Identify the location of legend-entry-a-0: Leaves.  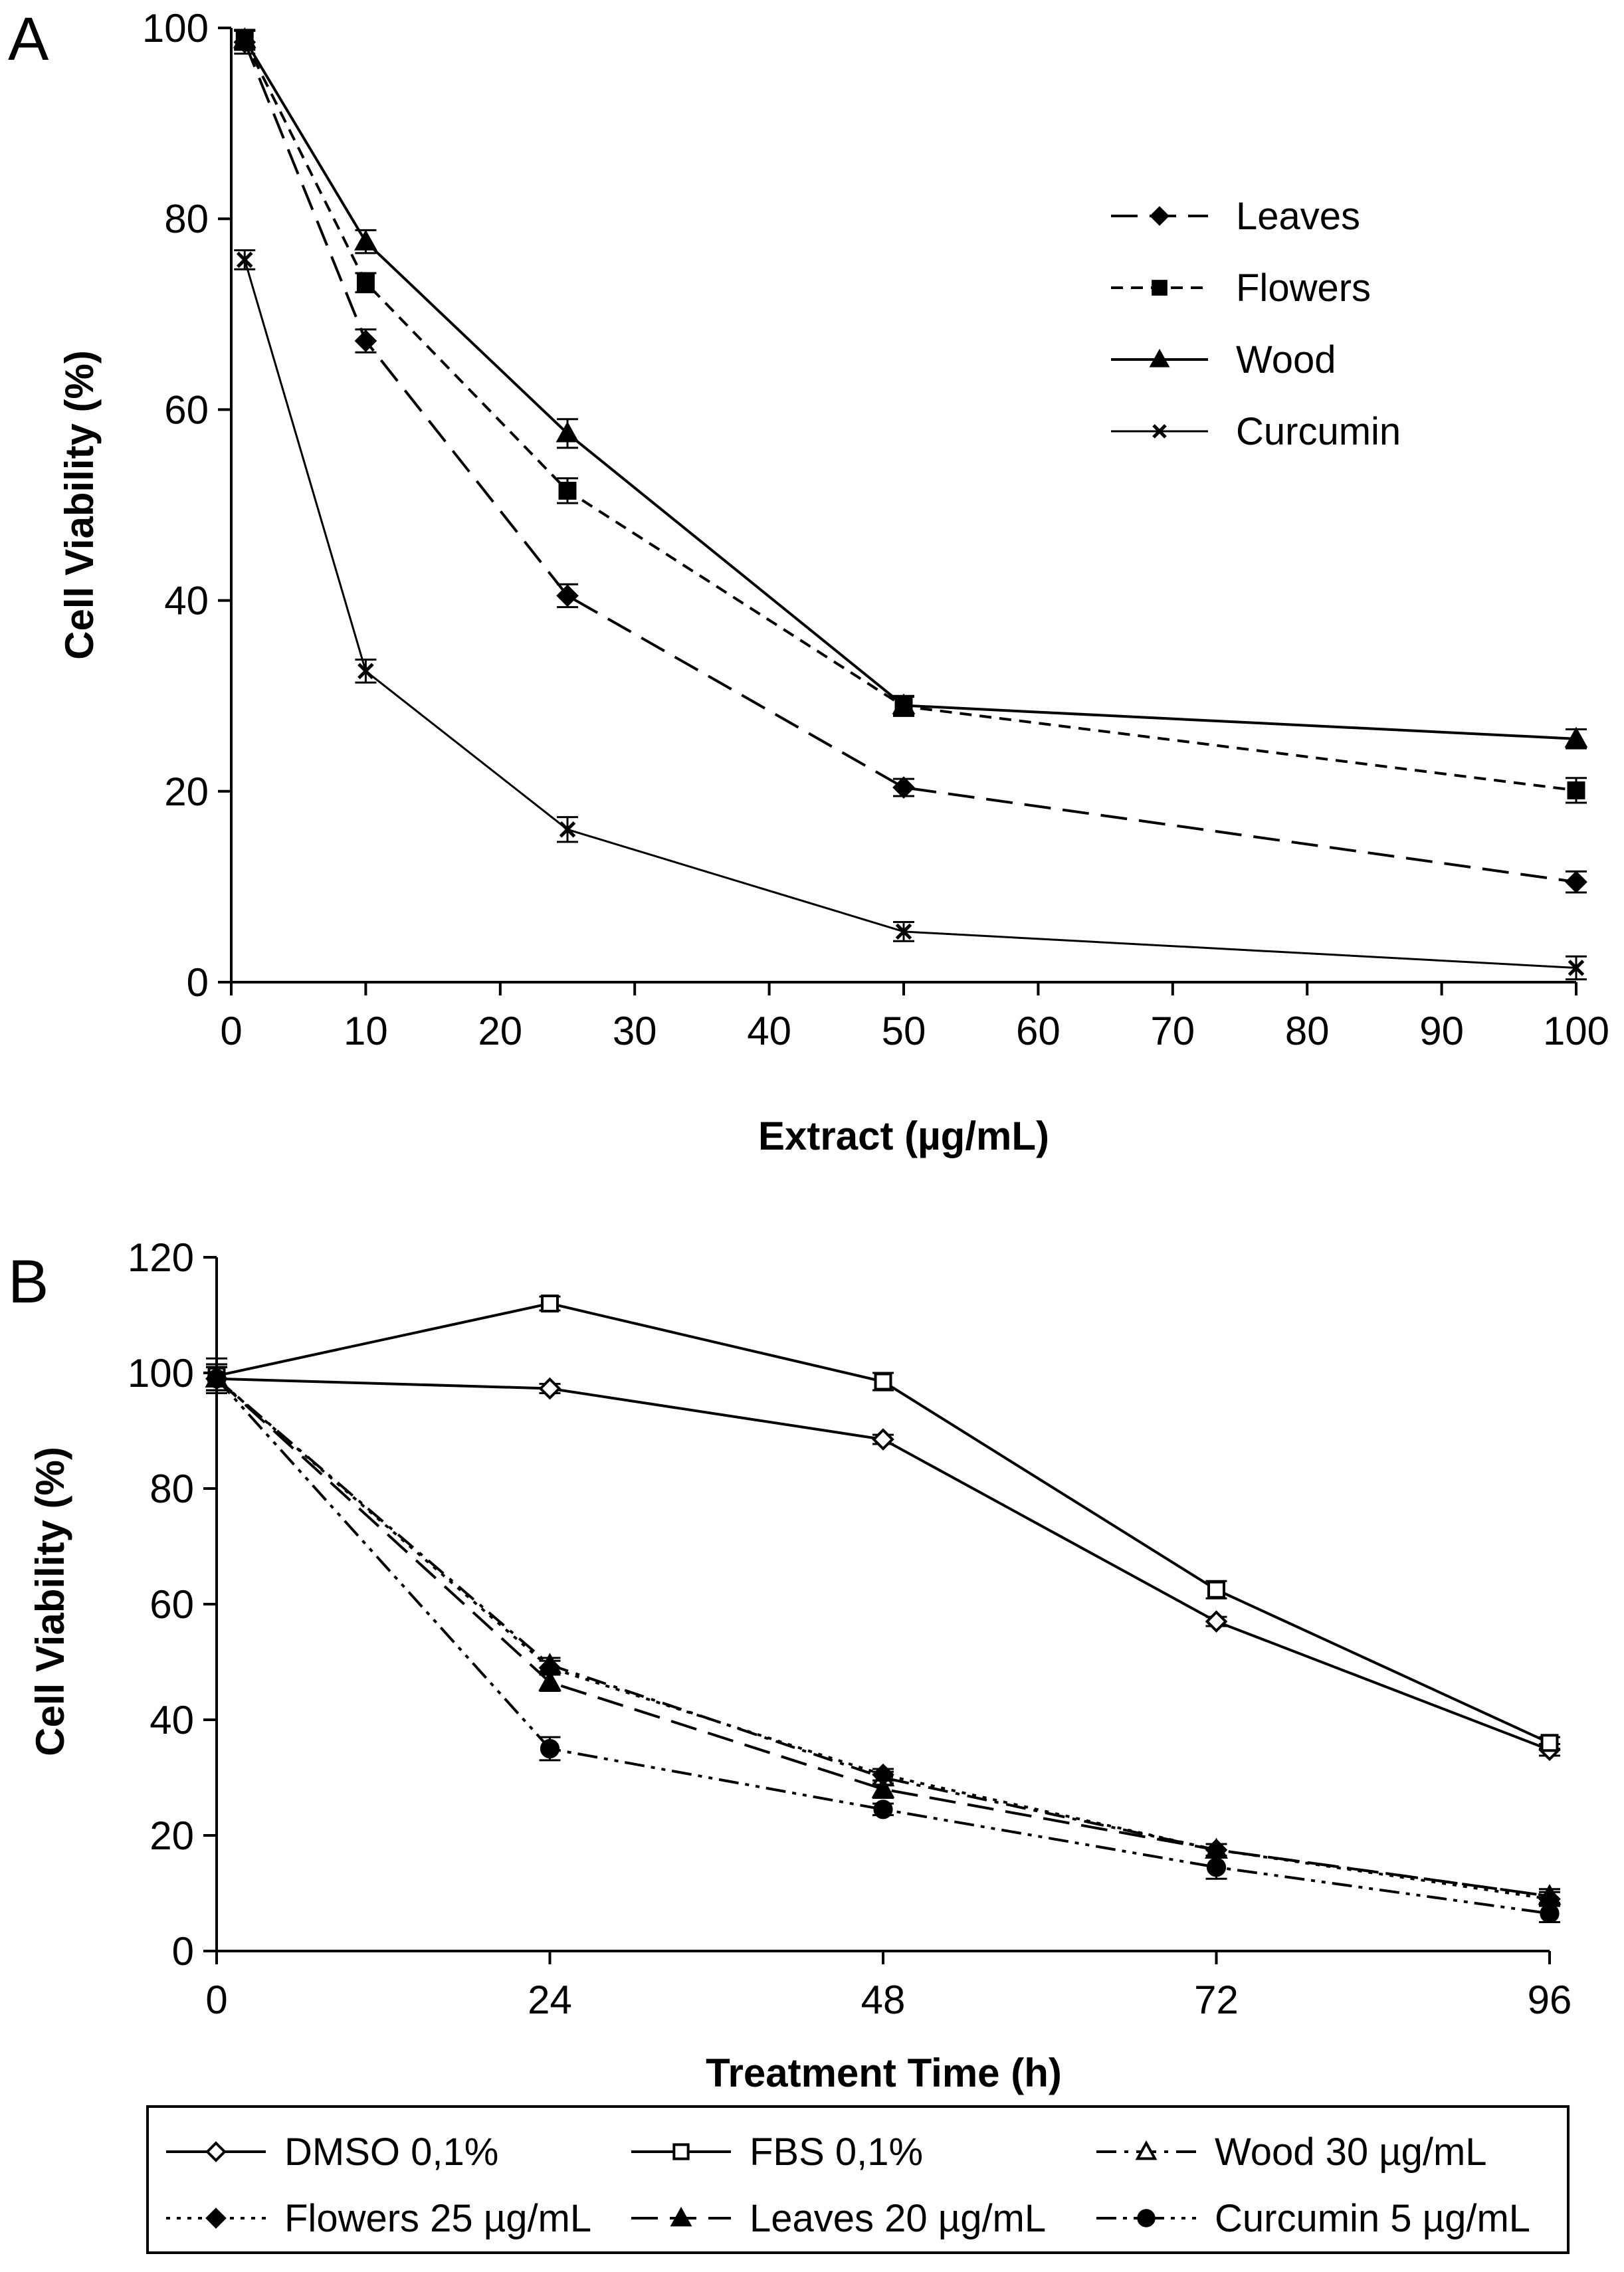
(1235, 216).